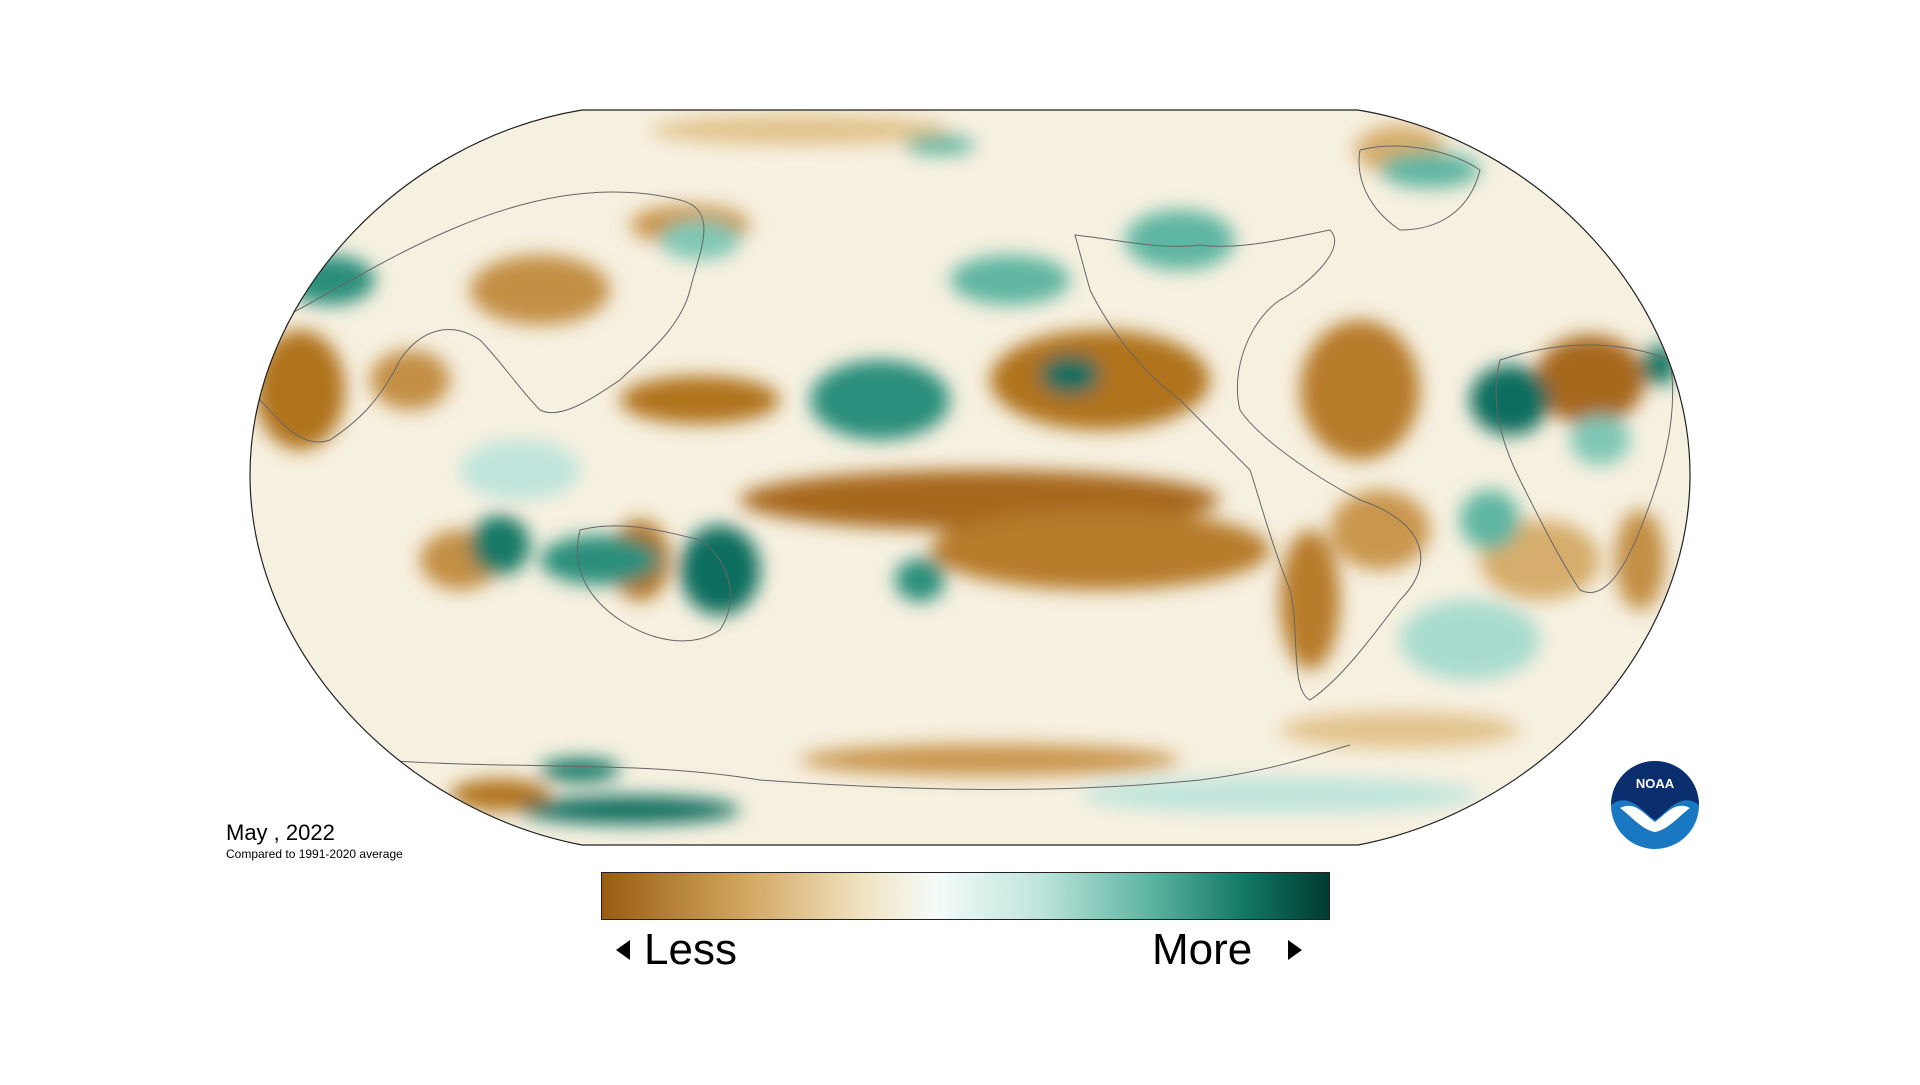 This screenshot has width=1920, height=1085. I want to click on more-label: More, so click(1202, 949).